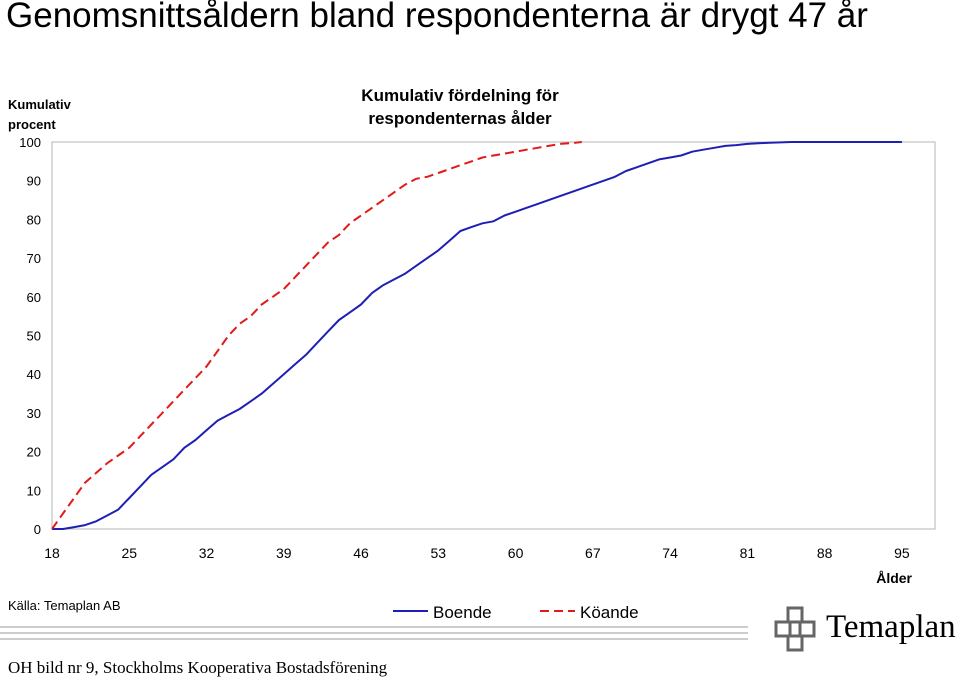 This screenshot has width=960, height=680. I want to click on y-tick-label: 80, so click(34, 219).